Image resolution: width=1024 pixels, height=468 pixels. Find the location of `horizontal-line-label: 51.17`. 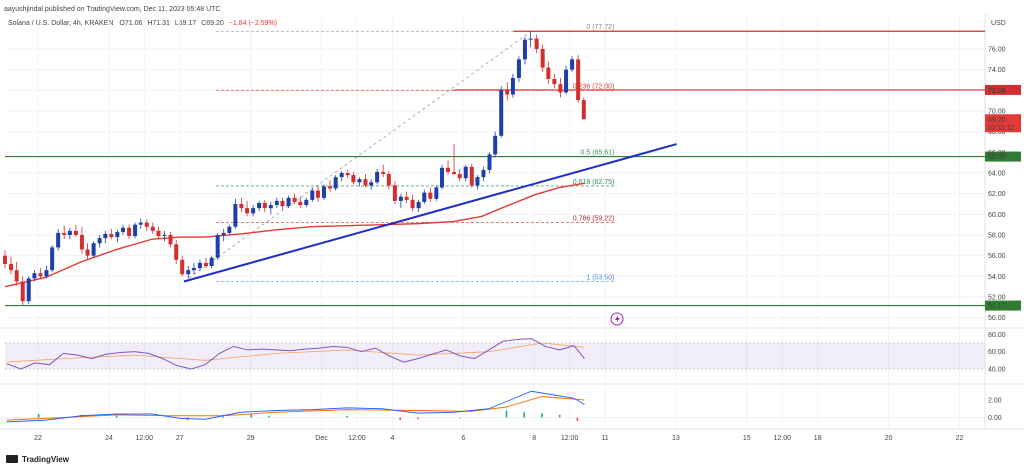

horizontal-line-label: 51.17 is located at coordinates (997, 306).